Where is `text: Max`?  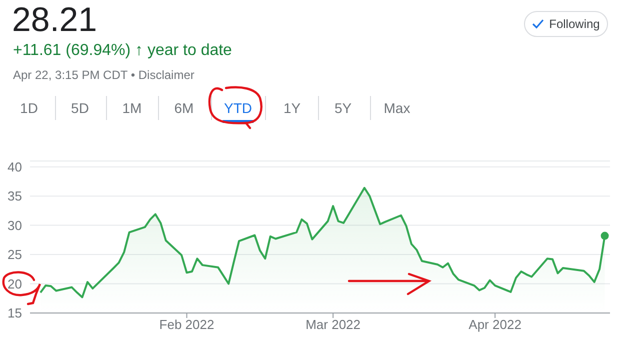 text: Max is located at coordinates (397, 108).